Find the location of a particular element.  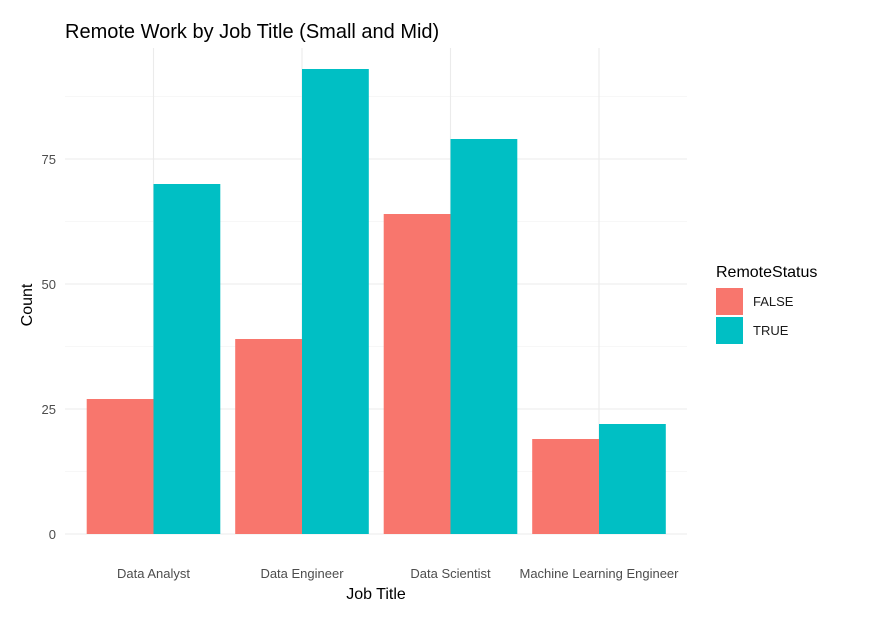

bar-true-data-scientist is located at coordinates (484, 336).